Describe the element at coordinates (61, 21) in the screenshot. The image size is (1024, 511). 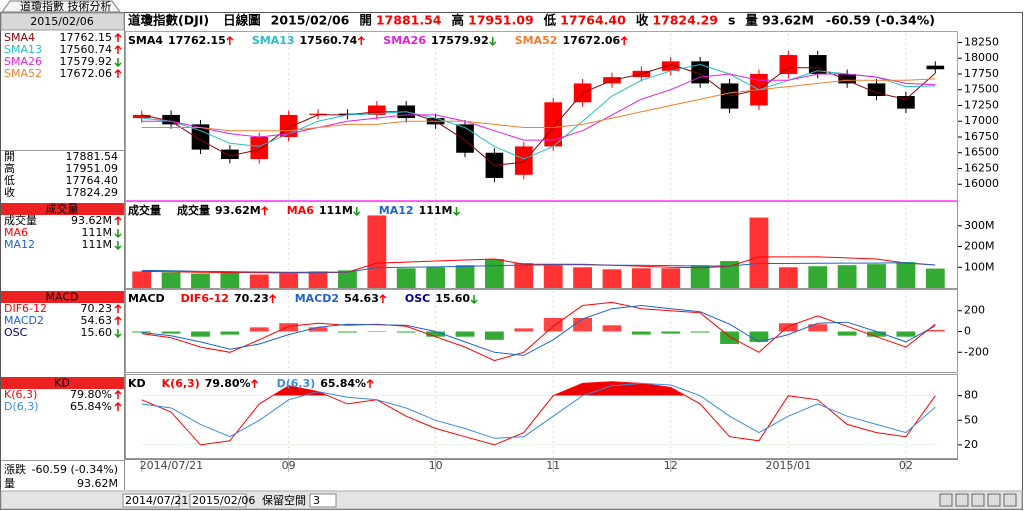
I see `left-date: 2015/02/06` at that location.